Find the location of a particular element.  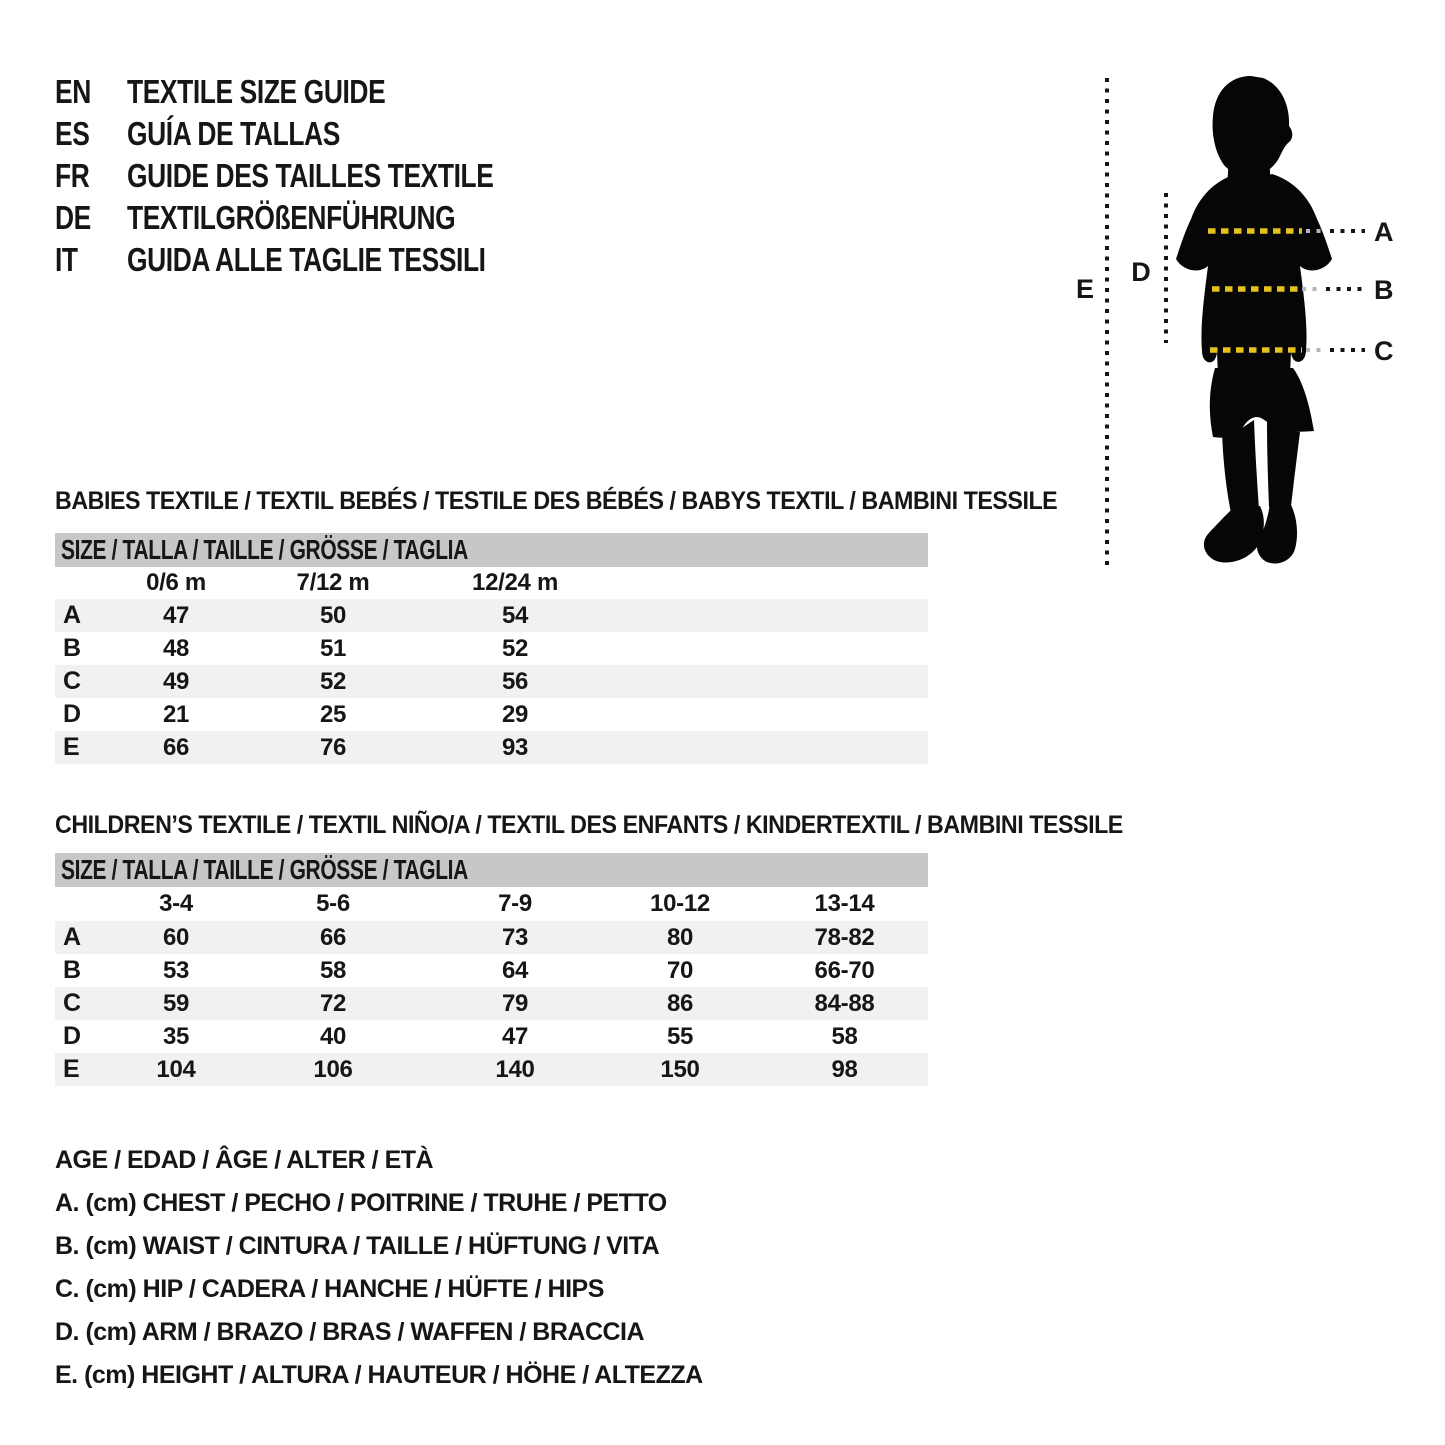

lang-code: DE is located at coordinates (73, 217).